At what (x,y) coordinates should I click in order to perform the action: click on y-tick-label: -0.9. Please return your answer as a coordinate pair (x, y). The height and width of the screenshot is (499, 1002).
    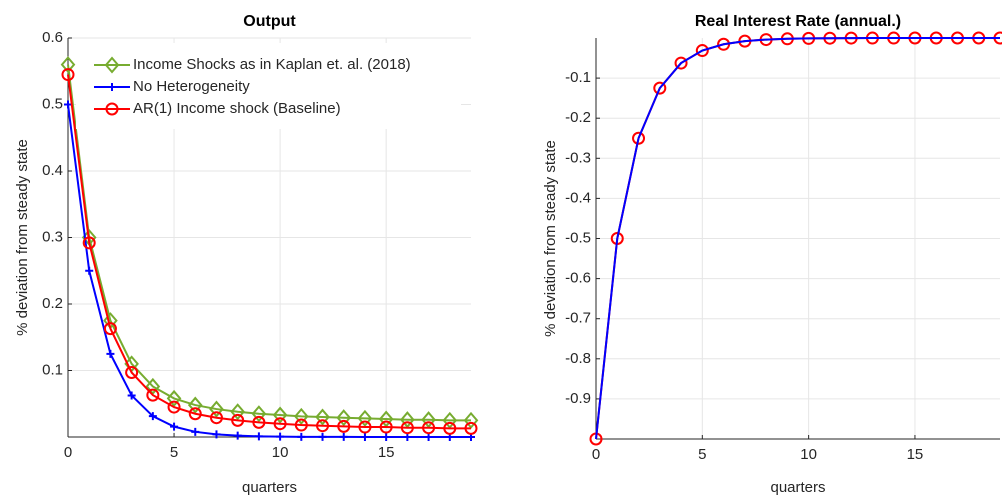
    Looking at the image, I should click on (578, 398).